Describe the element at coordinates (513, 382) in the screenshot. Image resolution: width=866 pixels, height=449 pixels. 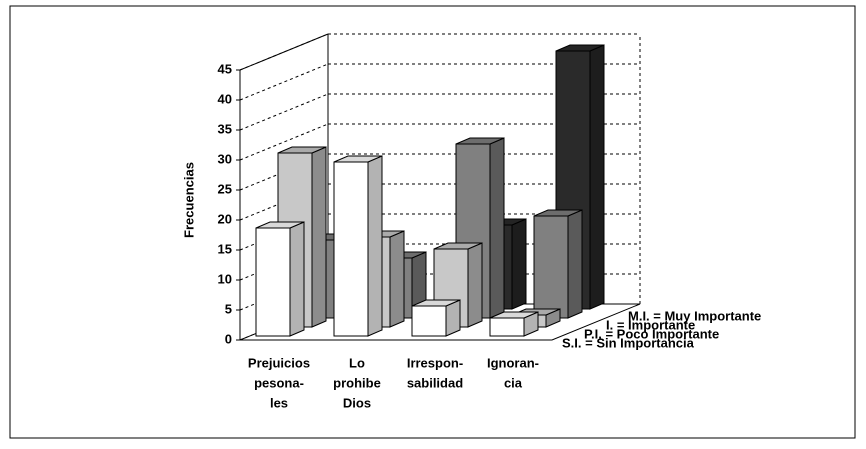
I see `x-tick-label: cia` at that location.